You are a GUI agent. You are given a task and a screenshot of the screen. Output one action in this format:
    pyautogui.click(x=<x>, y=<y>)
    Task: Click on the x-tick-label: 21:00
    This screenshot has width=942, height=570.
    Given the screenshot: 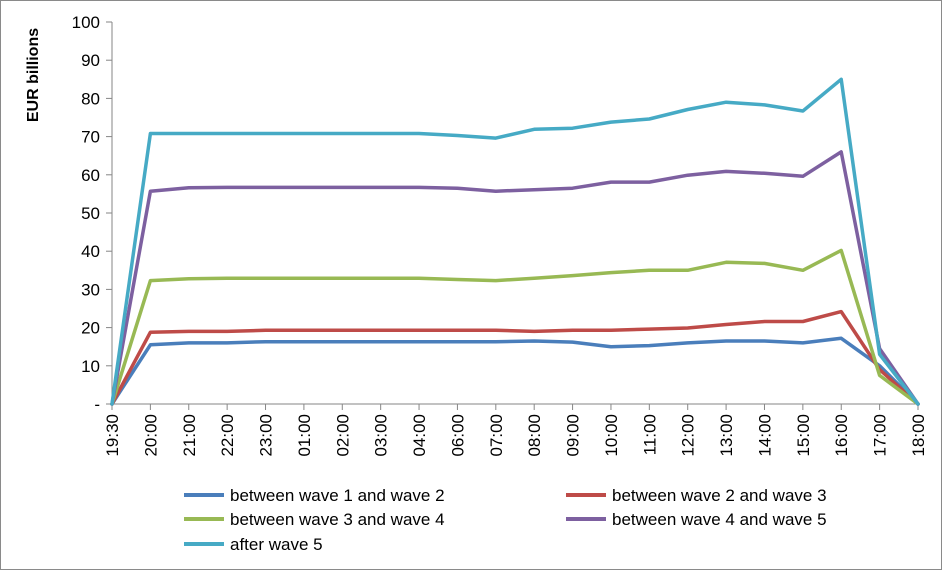 What is the action you would take?
    pyautogui.click(x=189, y=435)
    